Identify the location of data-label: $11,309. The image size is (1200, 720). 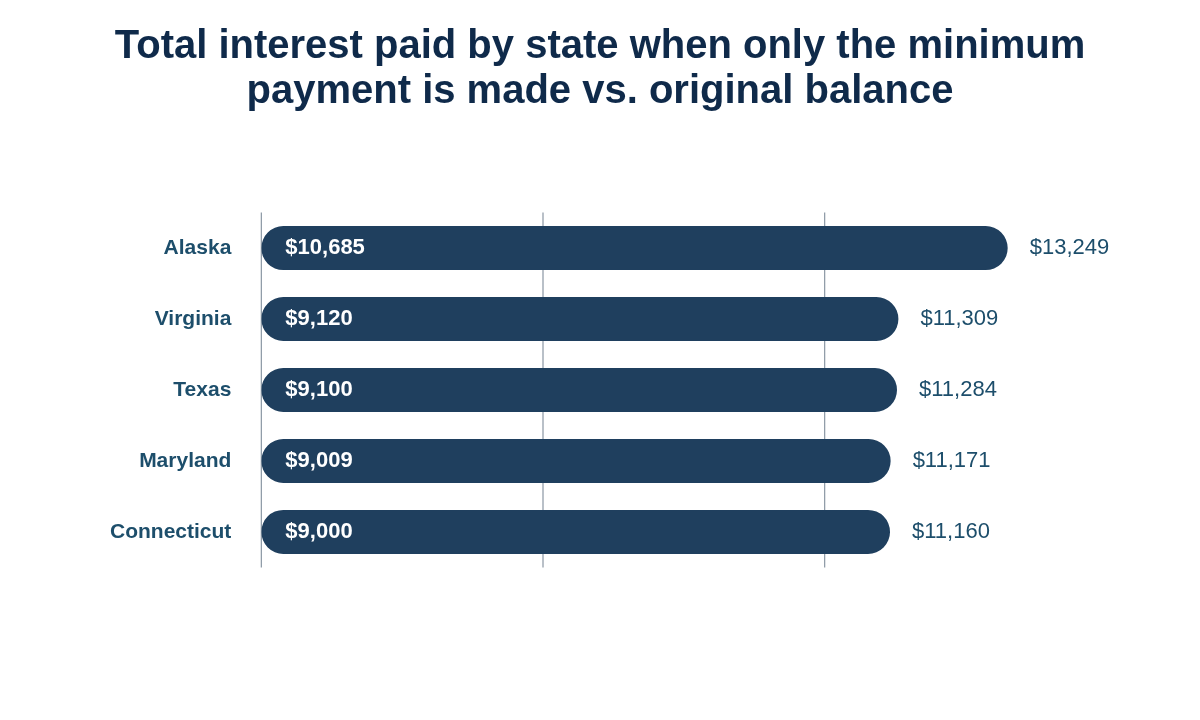
(959, 318).